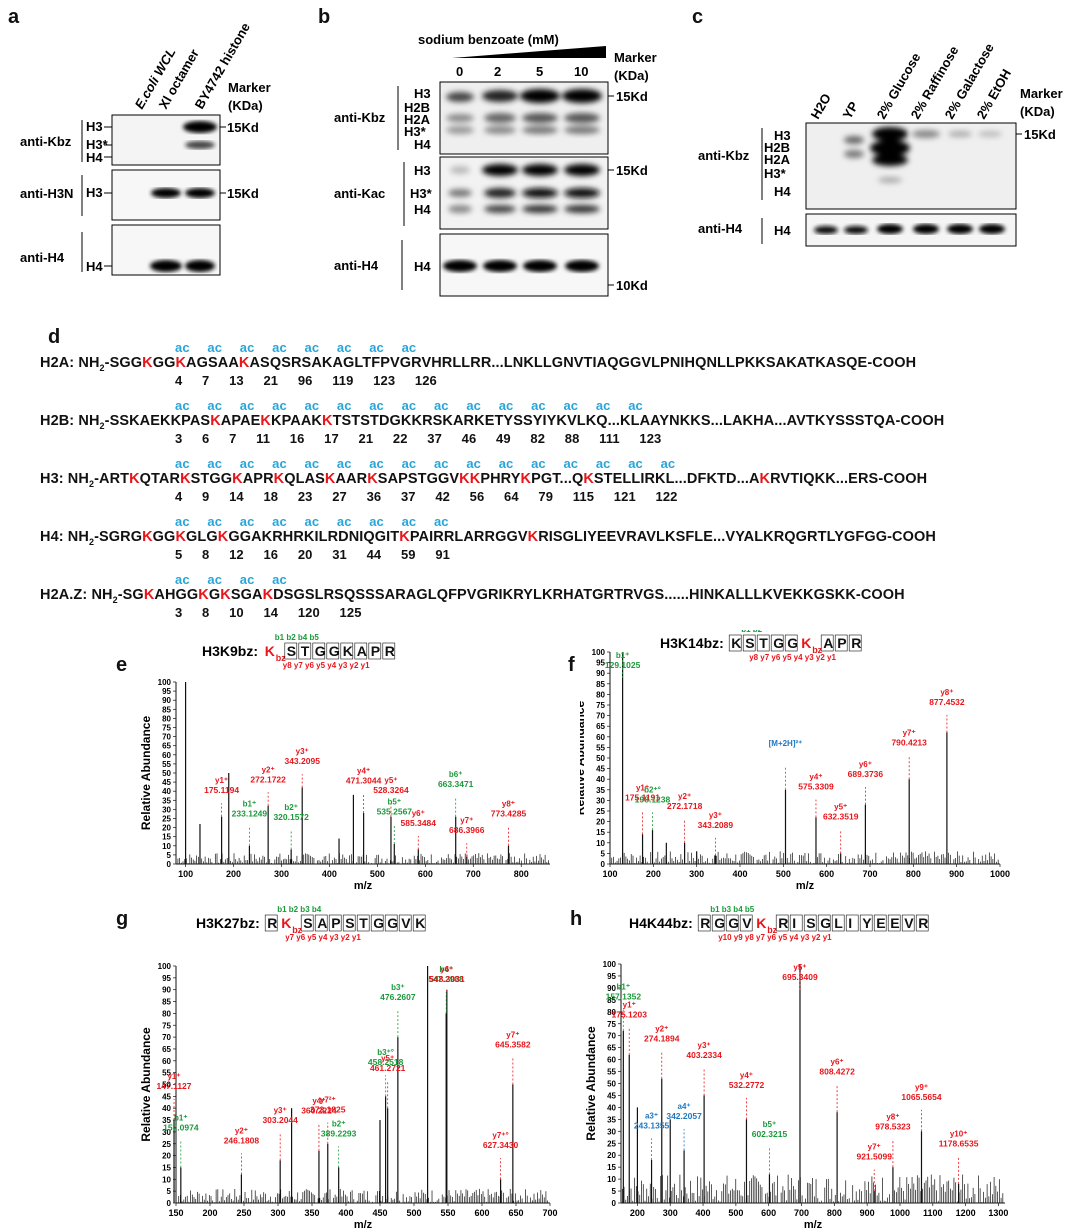 This screenshot has width=1080, height=1231. Describe the element at coordinates (704, 1055) in the screenshot. I see `ion-mz: 403.2334` at that location.